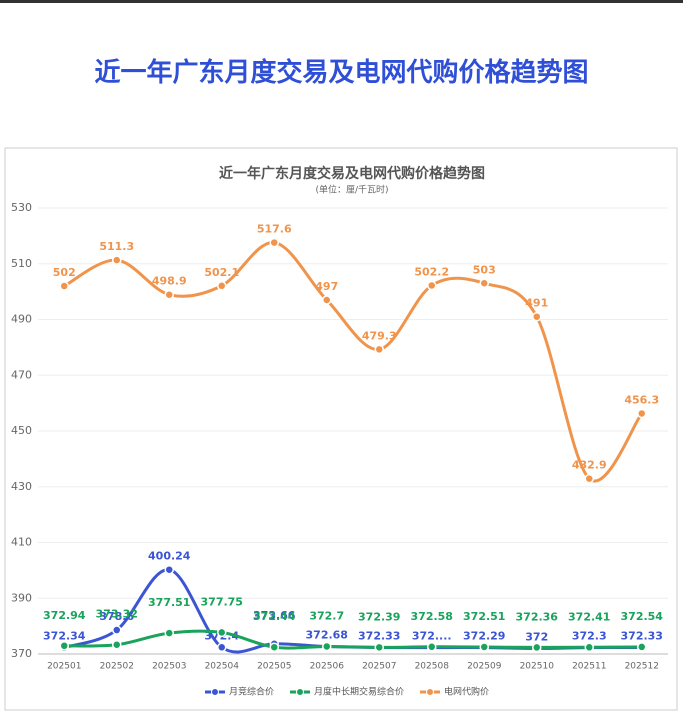  What do you see at coordinates (169, 556) in the screenshot?
I see `data-label: 400.24` at bounding box center [169, 556].